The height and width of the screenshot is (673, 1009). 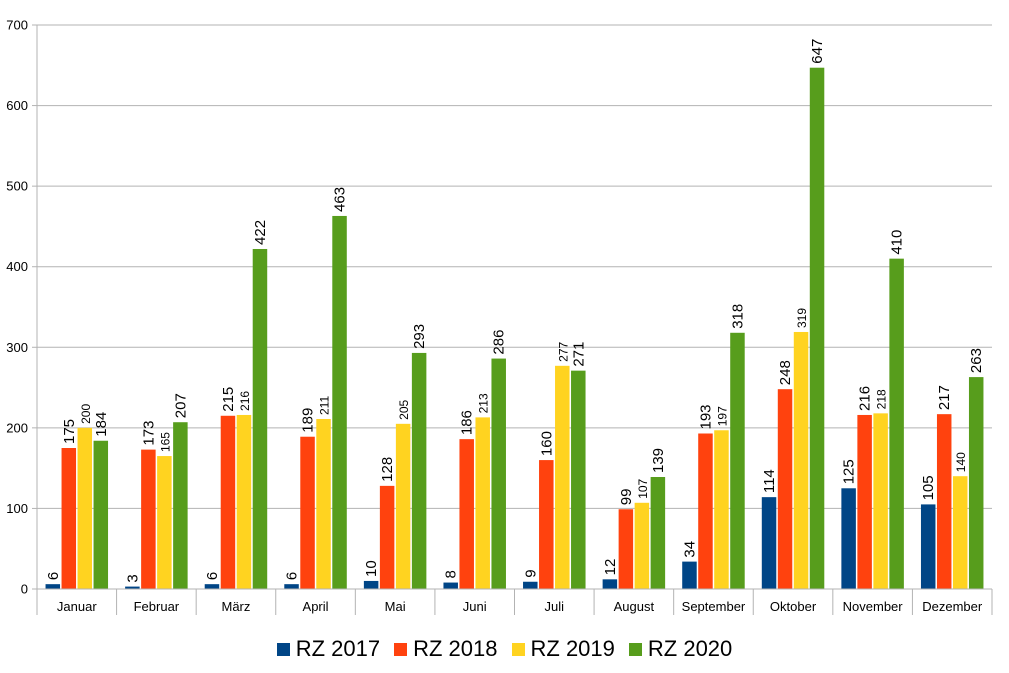 What do you see at coordinates (308, 420) in the screenshot?
I see `data-label-rz-2018-april: 189` at bounding box center [308, 420].